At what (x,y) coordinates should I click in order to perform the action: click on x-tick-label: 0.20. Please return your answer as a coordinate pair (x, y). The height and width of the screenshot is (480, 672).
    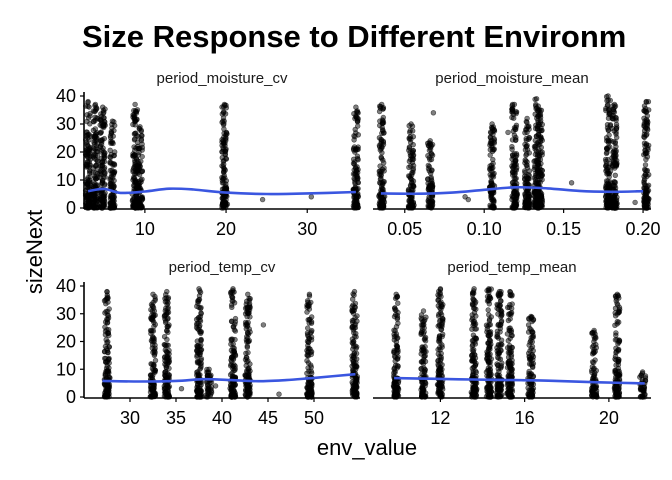
    Looking at the image, I should click on (643, 229).